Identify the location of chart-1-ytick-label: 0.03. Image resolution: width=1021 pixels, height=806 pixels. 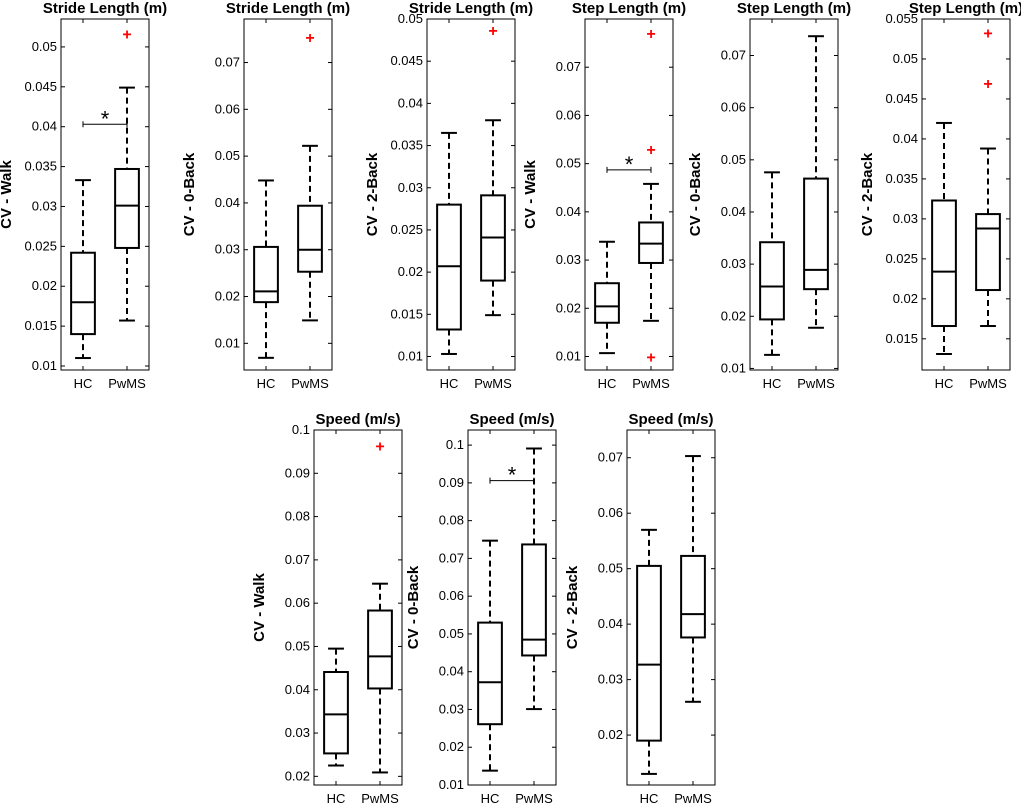
(44, 205).